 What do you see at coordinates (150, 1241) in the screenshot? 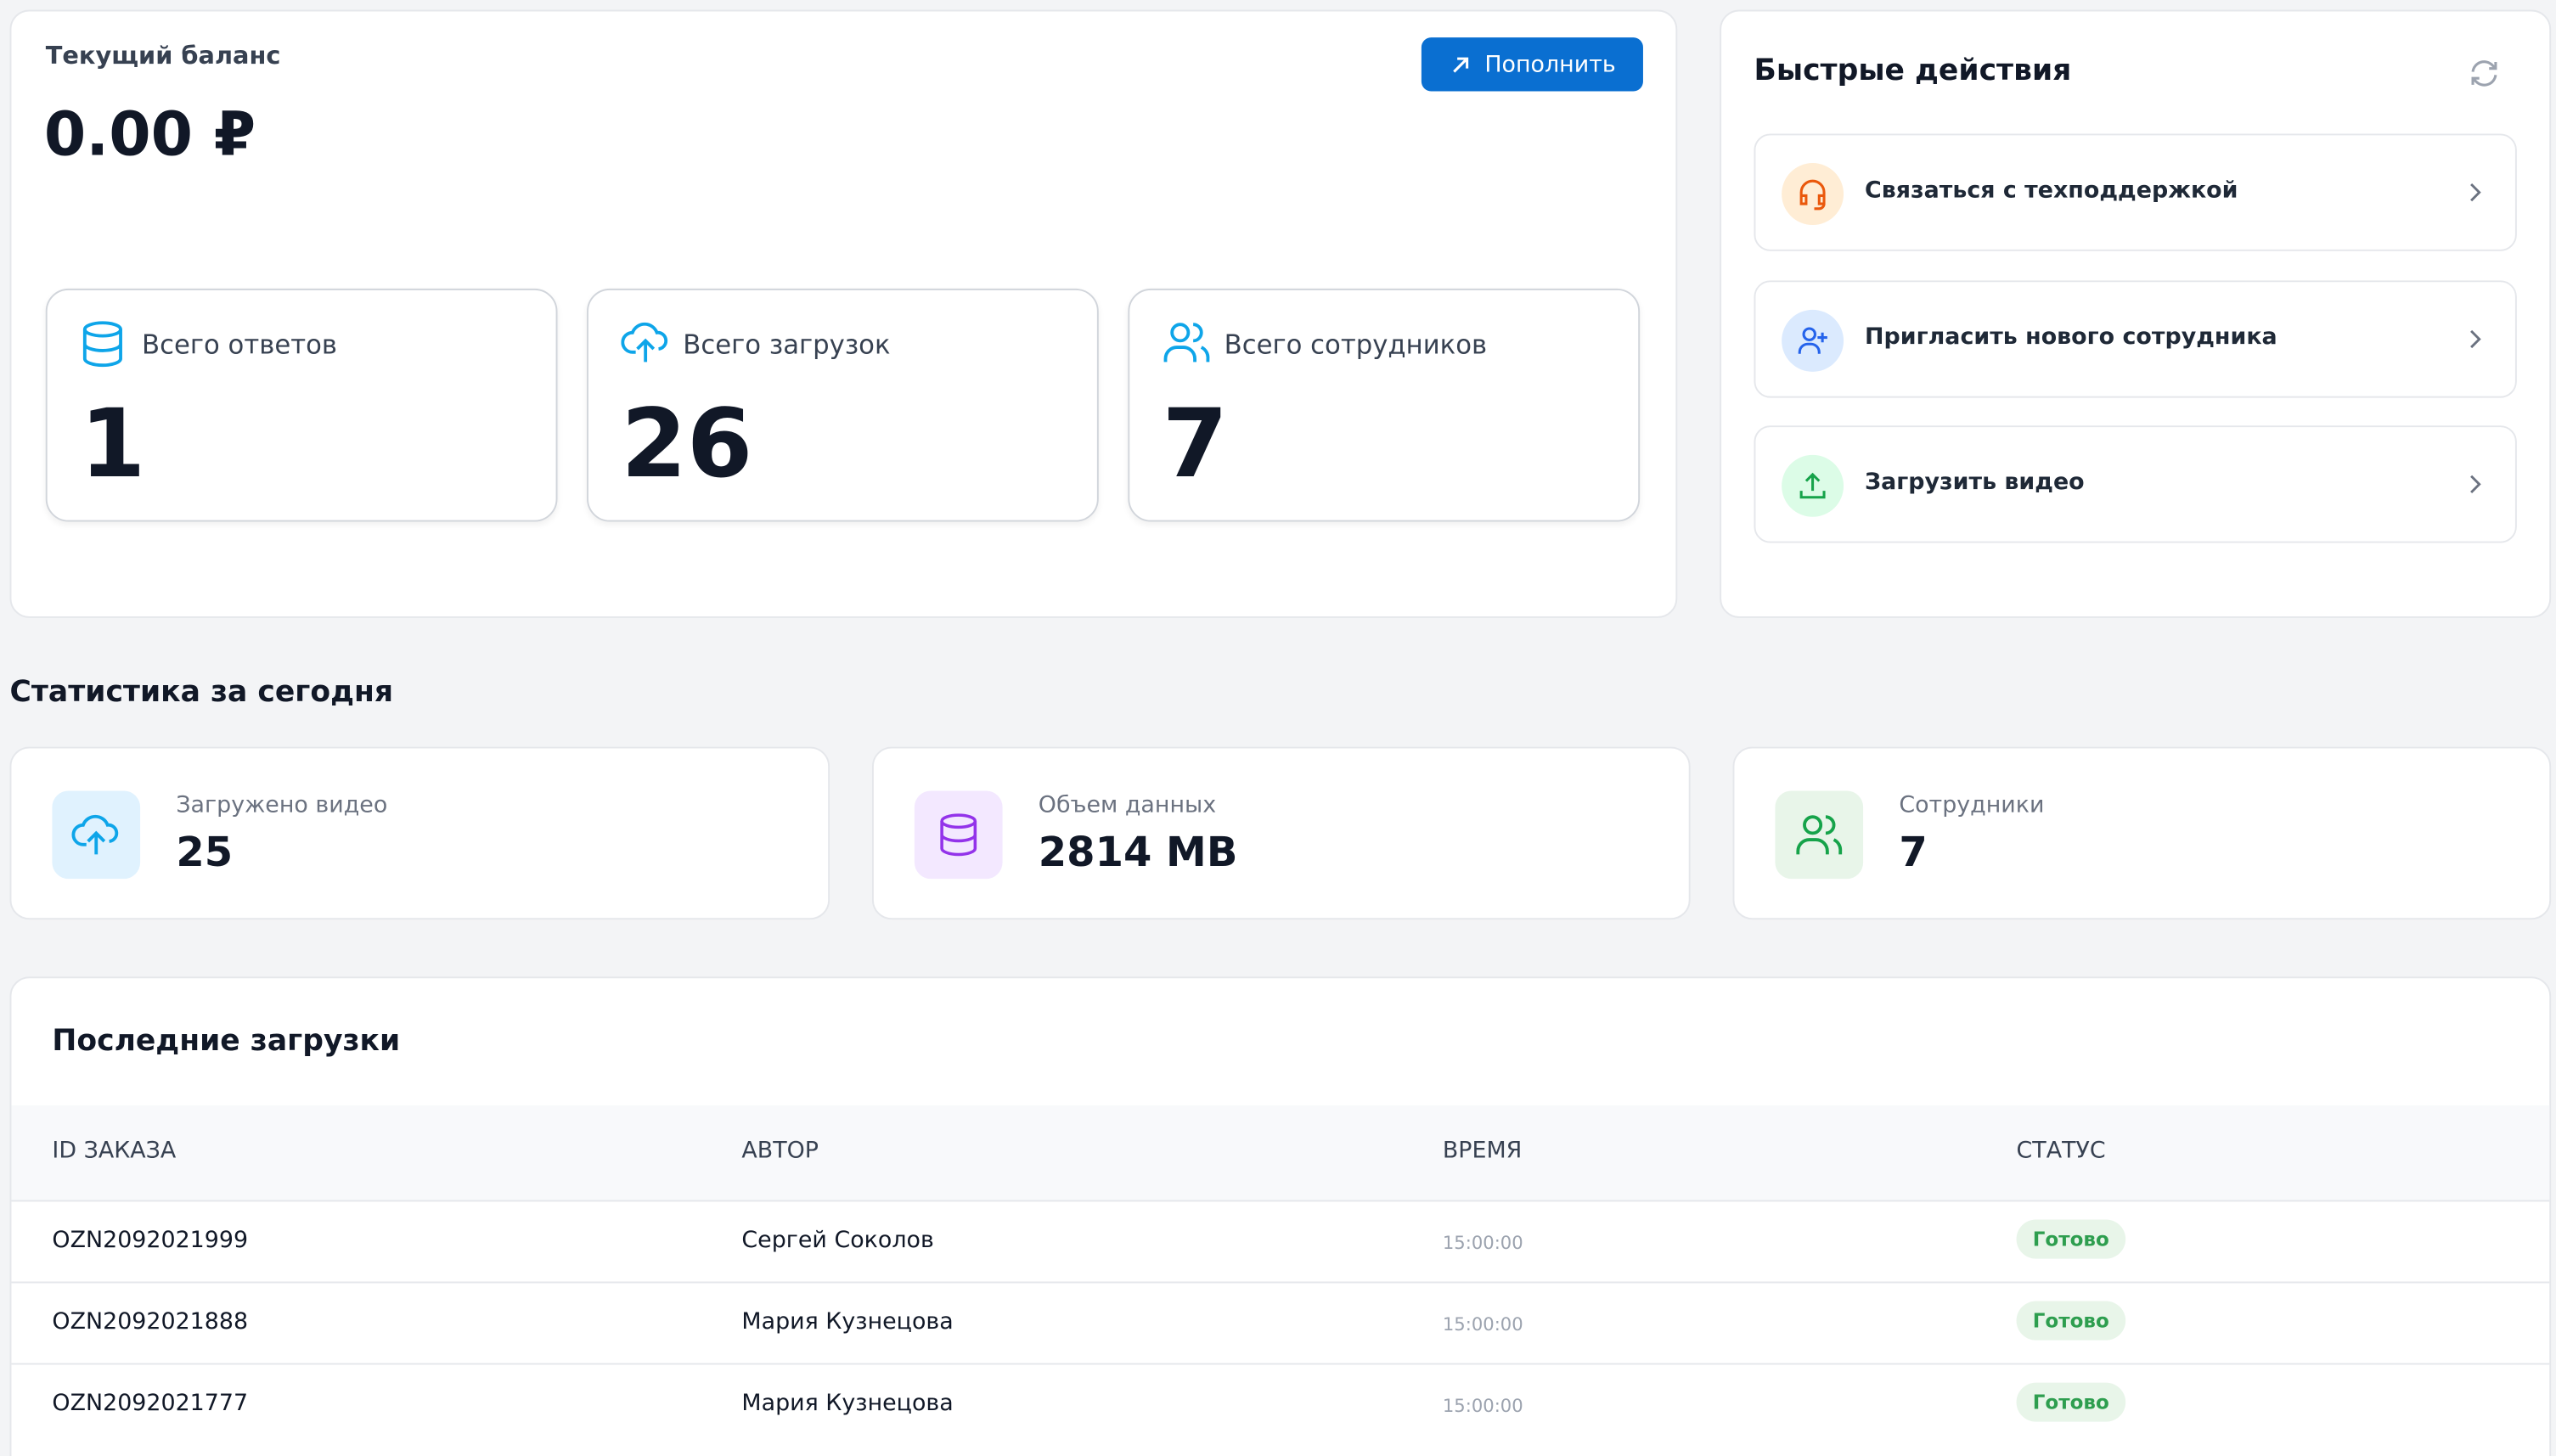
I see `order-id: OZN2092021999` at bounding box center [150, 1241].